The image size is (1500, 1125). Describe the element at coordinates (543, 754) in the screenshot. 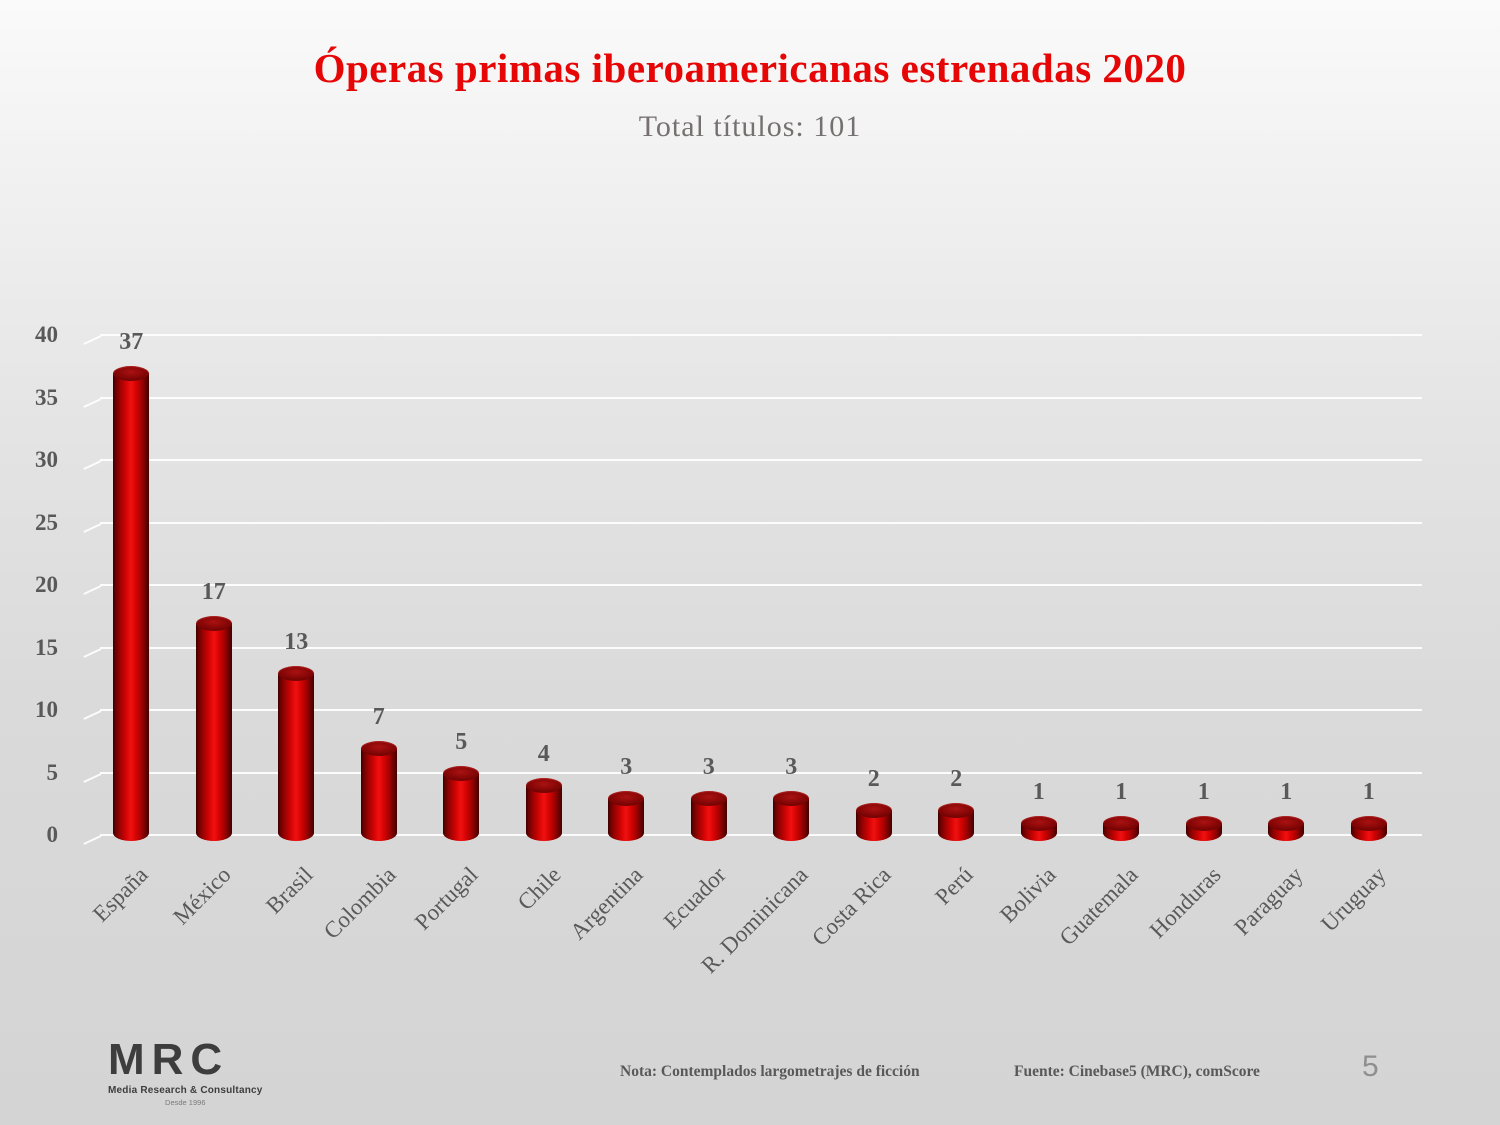

I see `bar-value-label: 4` at that location.